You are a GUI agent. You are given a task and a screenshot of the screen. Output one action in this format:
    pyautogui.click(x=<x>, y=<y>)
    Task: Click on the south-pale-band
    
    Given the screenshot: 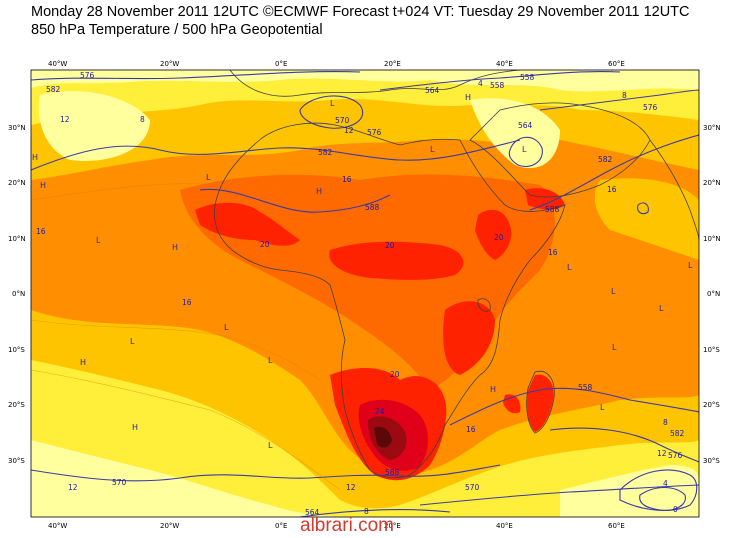 What is the action you would take?
    pyautogui.click(x=195, y=478)
    